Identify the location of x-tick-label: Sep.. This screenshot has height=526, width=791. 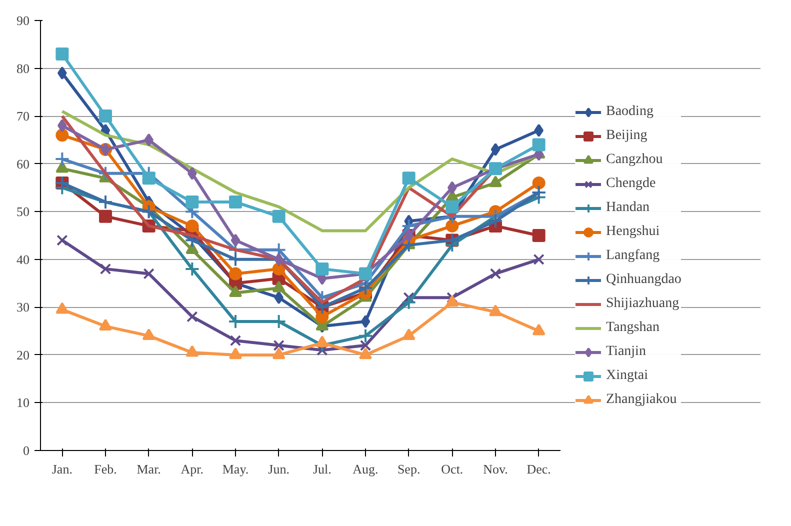
(408, 469).